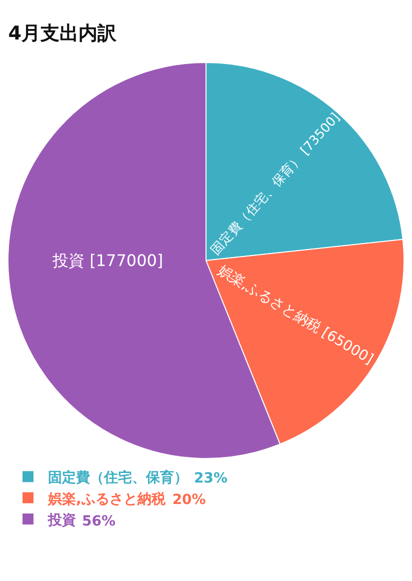 The image size is (412, 581). Describe the element at coordinates (63, 33) in the screenshot. I see `chart-title: 4月支出内訳` at that location.